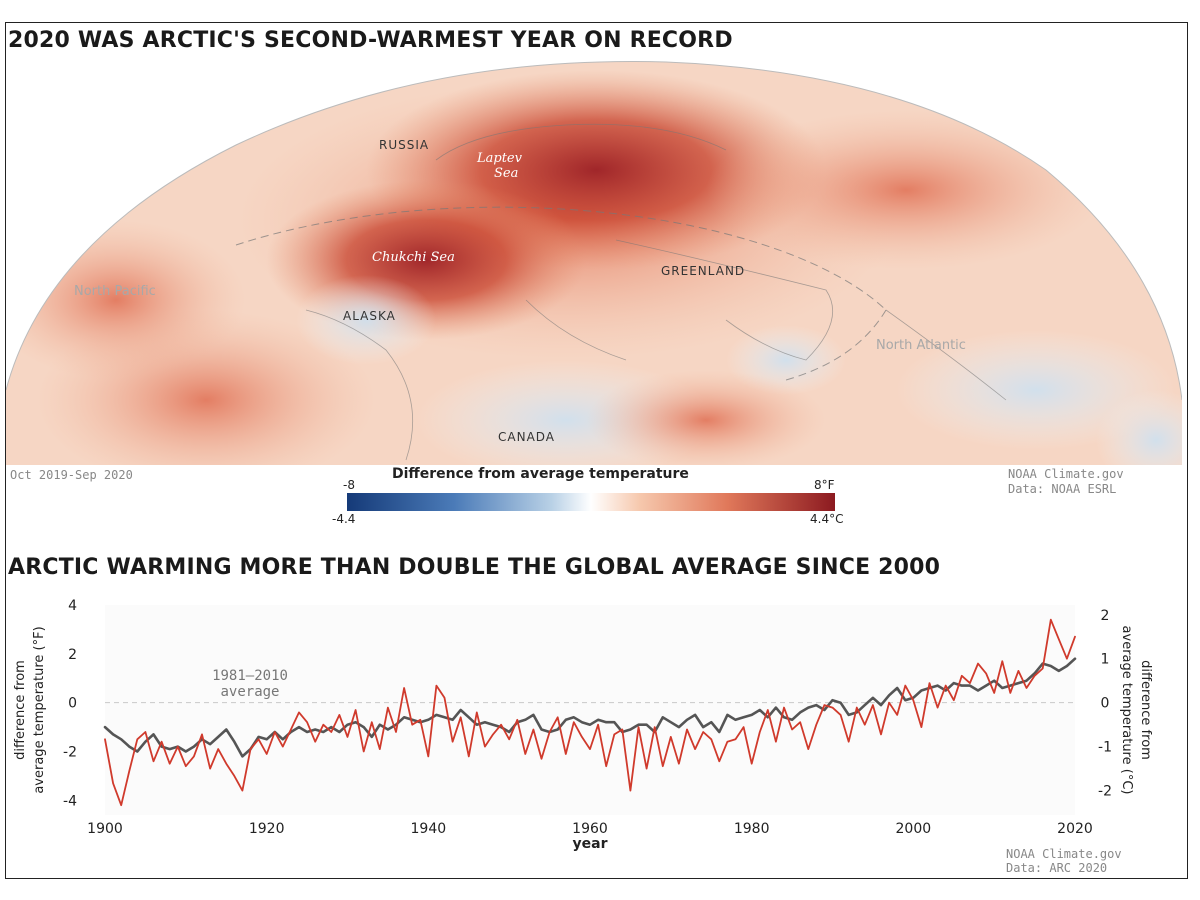 The image size is (1200, 900). Describe the element at coordinates (1057, 868) in the screenshot. I see `chart-credit-data: Data: ARC 2020` at that location.